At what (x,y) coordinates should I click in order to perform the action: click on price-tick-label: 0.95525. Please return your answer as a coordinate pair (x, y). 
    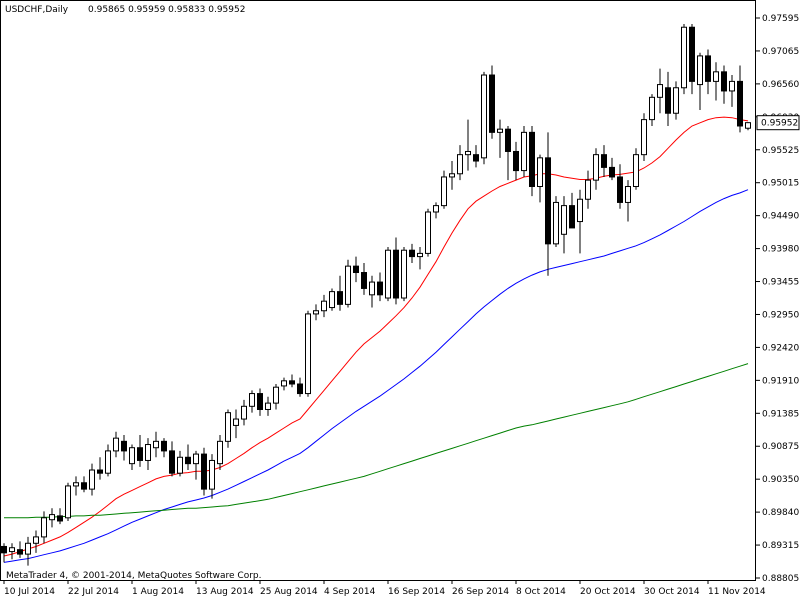
    Looking at the image, I should click on (780, 151).